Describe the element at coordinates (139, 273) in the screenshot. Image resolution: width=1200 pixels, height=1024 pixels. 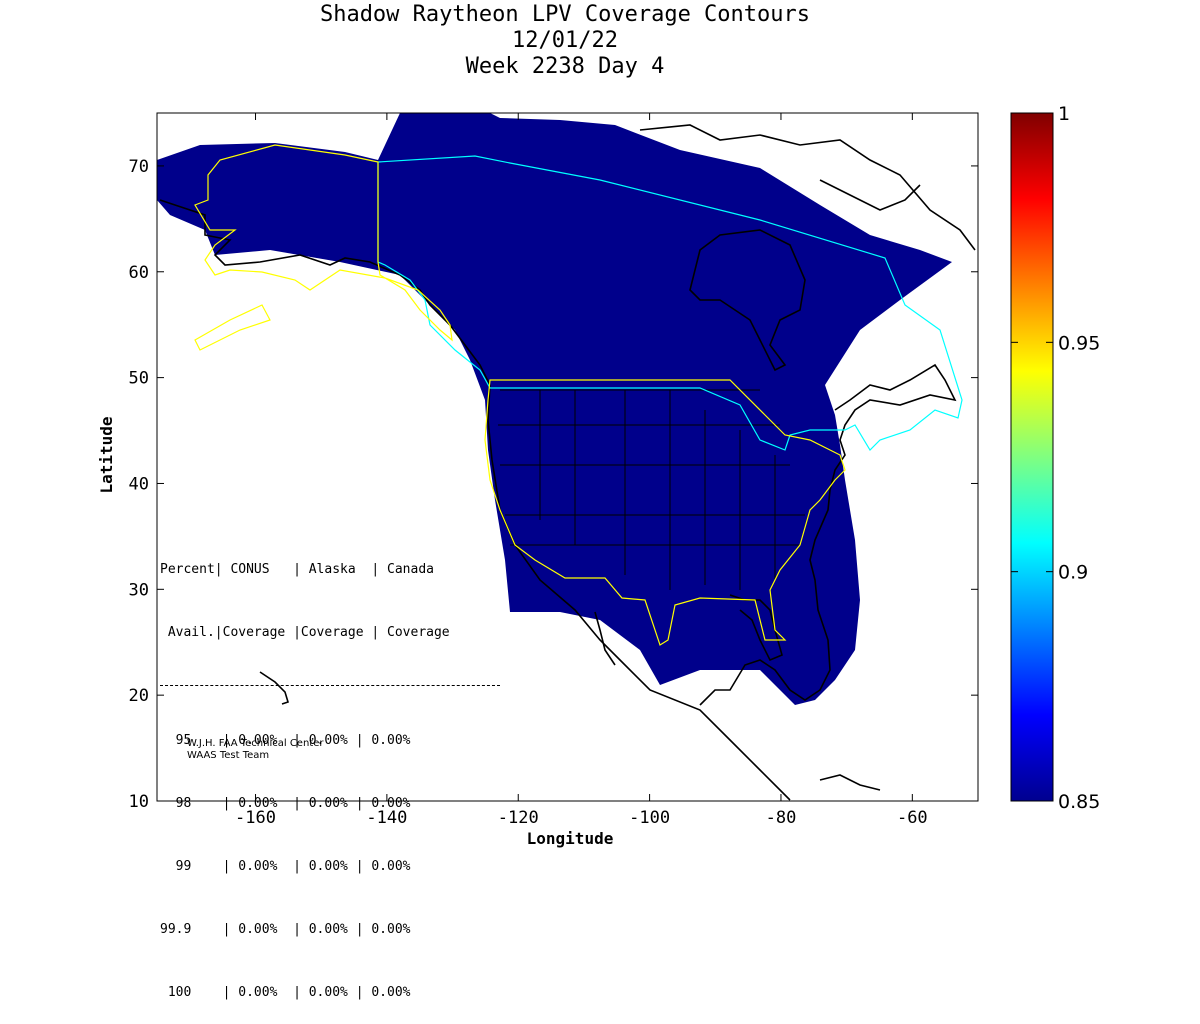
I see `y-tick-label: 60` at that location.